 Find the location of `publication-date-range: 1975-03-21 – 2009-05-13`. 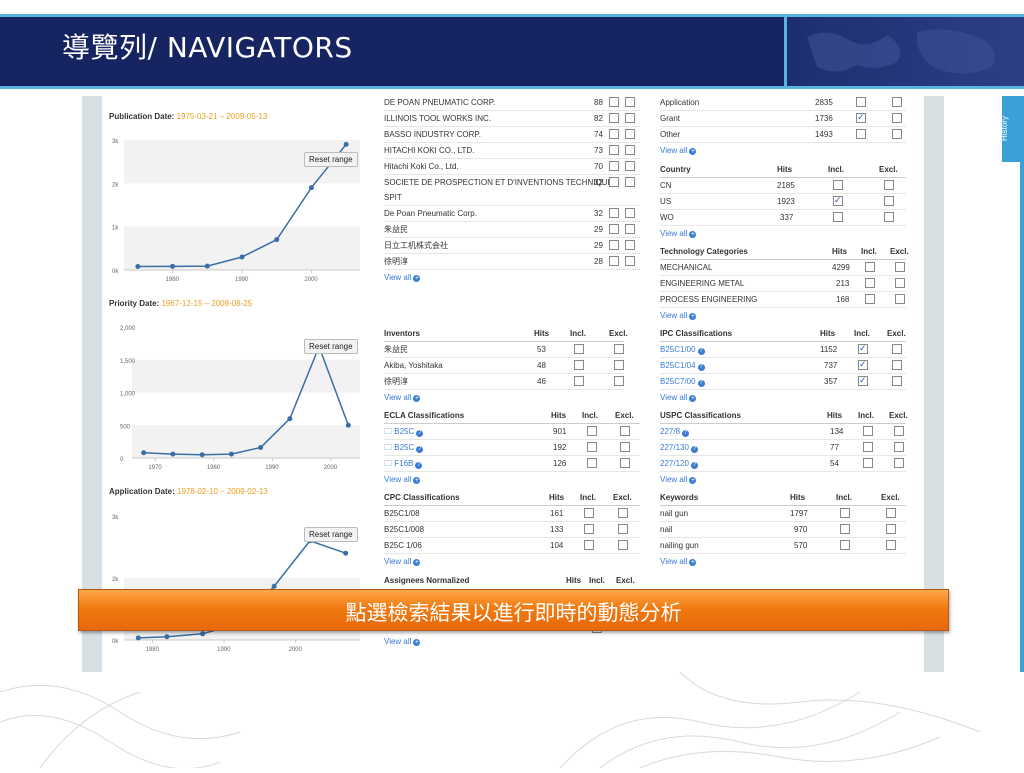

publication-date-range: 1975-03-21 – 2009-05-13 is located at coordinates (222, 116).